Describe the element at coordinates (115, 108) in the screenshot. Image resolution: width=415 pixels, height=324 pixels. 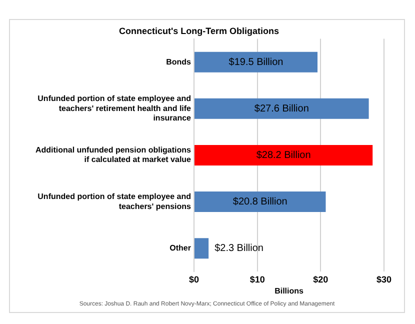
I see `y-tick-label: Unfunded portion of state employee and teachers' retirement health and life insurance` at that location.